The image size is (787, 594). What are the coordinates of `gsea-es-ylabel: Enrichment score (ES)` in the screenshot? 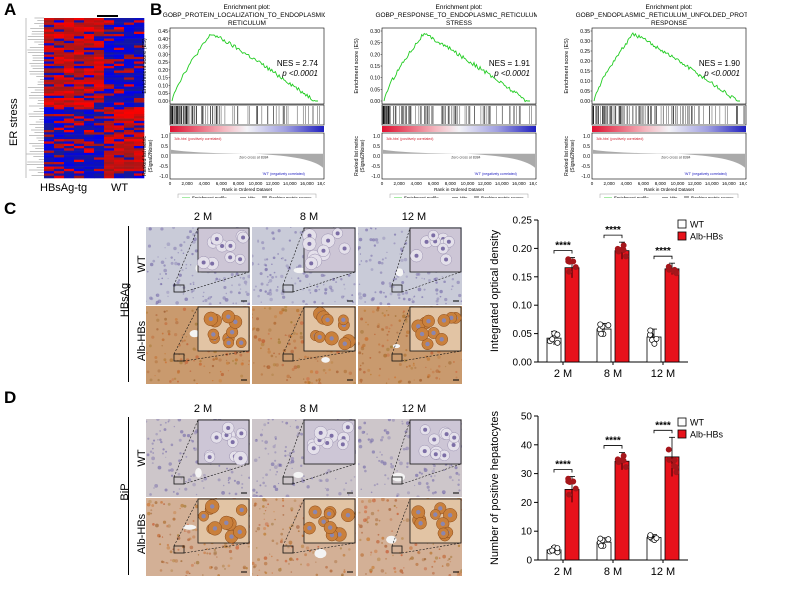 It's located at (357, 65).